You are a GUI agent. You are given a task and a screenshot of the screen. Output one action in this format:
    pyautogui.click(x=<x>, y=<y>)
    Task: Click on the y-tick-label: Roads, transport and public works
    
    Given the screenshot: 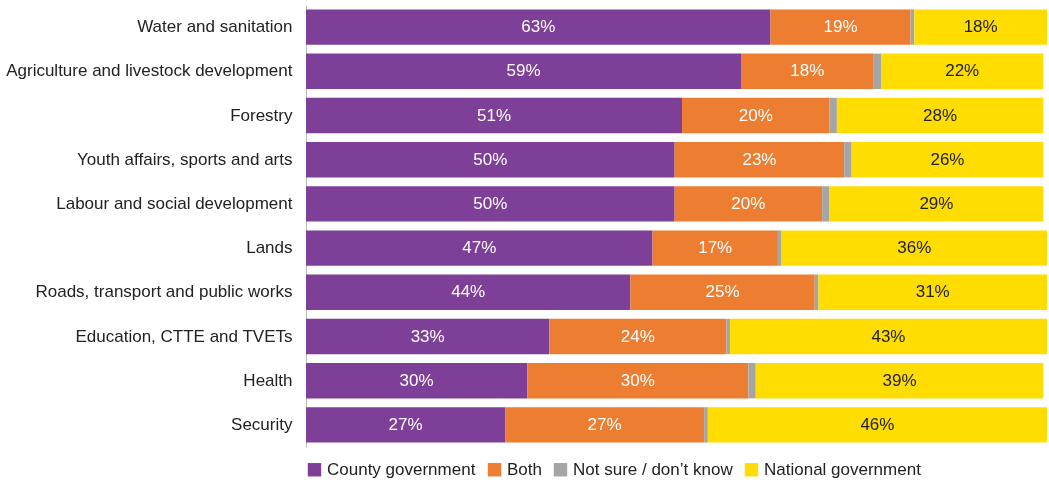 What is the action you would take?
    pyautogui.click(x=164, y=292)
    